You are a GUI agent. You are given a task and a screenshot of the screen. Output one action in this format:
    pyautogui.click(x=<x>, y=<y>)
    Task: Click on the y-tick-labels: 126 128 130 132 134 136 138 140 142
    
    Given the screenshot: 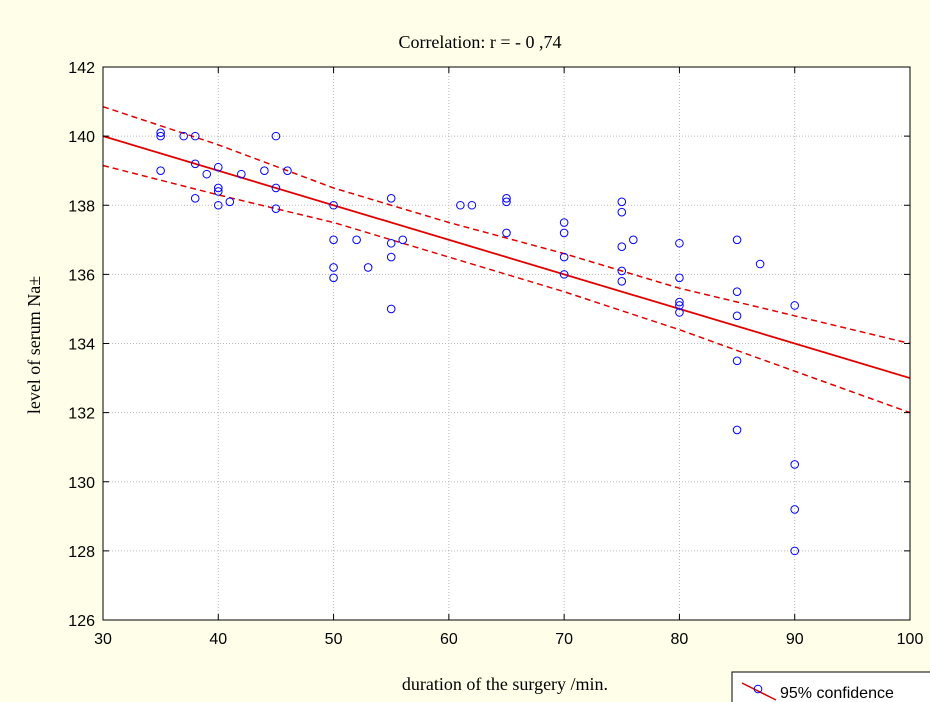 What is the action you would take?
    pyautogui.click(x=81, y=345)
    